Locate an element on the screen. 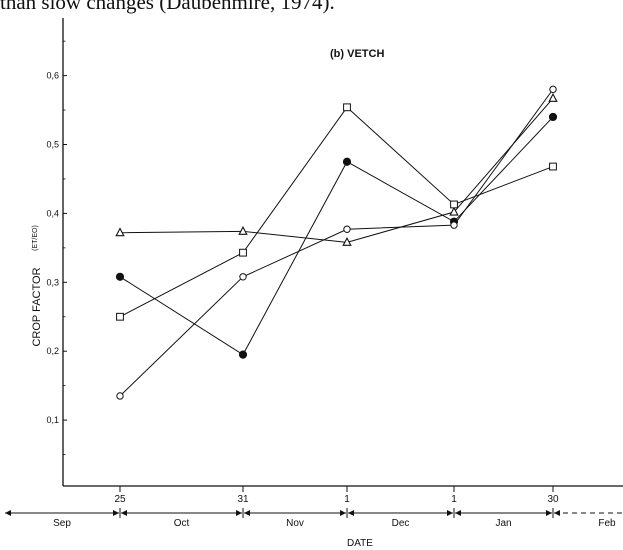 This screenshot has height=550, width=623. y-tick-label: 0,6 is located at coordinates (52, 76).